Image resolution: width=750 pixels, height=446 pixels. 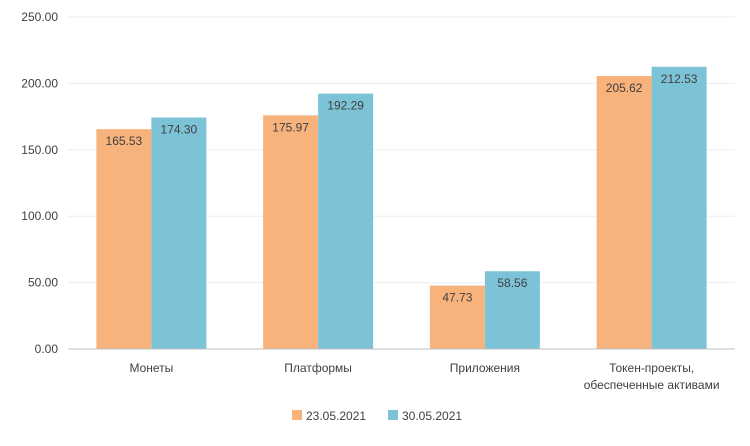 I want to click on category-label-3-1: обеспеченные активами, so click(x=652, y=385).